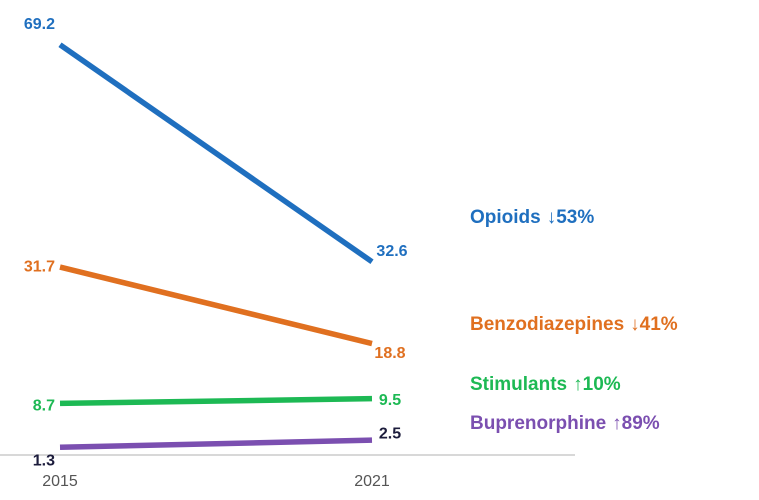  What do you see at coordinates (44, 461) in the screenshot?
I see `data-label: 1.3` at bounding box center [44, 461].